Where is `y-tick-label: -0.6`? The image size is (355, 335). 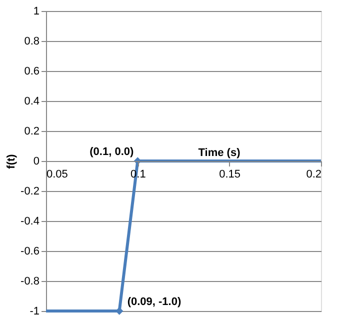
y-tick-label: -0.6 is located at coordinates (30, 252).